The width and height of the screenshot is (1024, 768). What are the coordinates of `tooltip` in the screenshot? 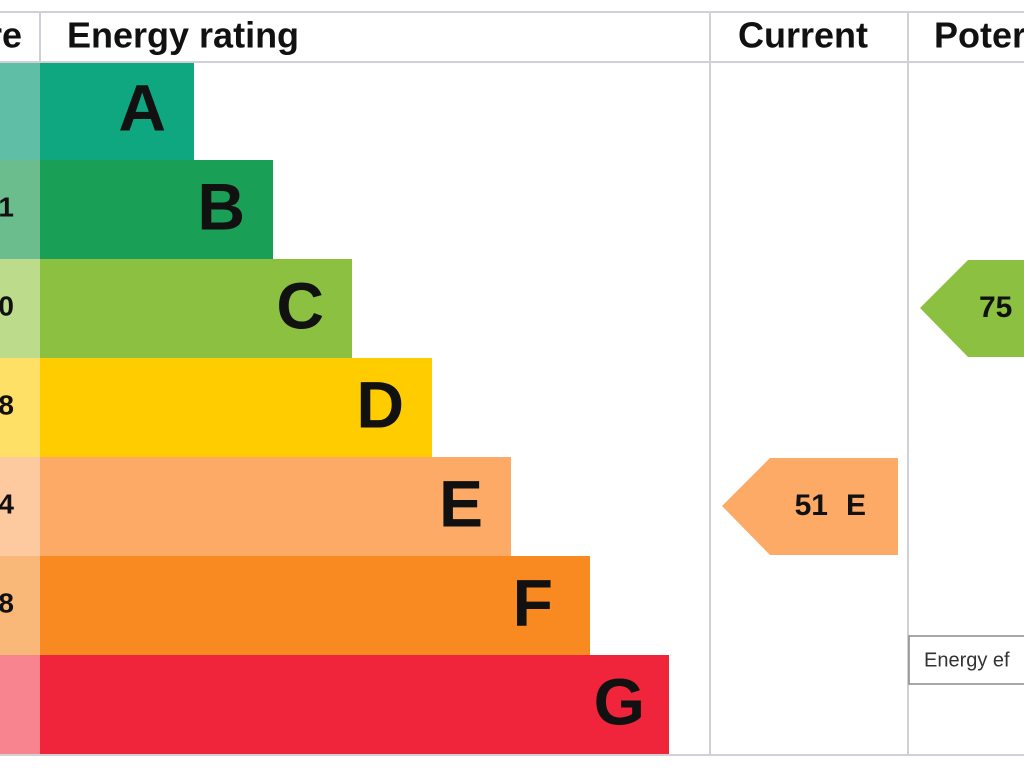 It's located at (966, 660).